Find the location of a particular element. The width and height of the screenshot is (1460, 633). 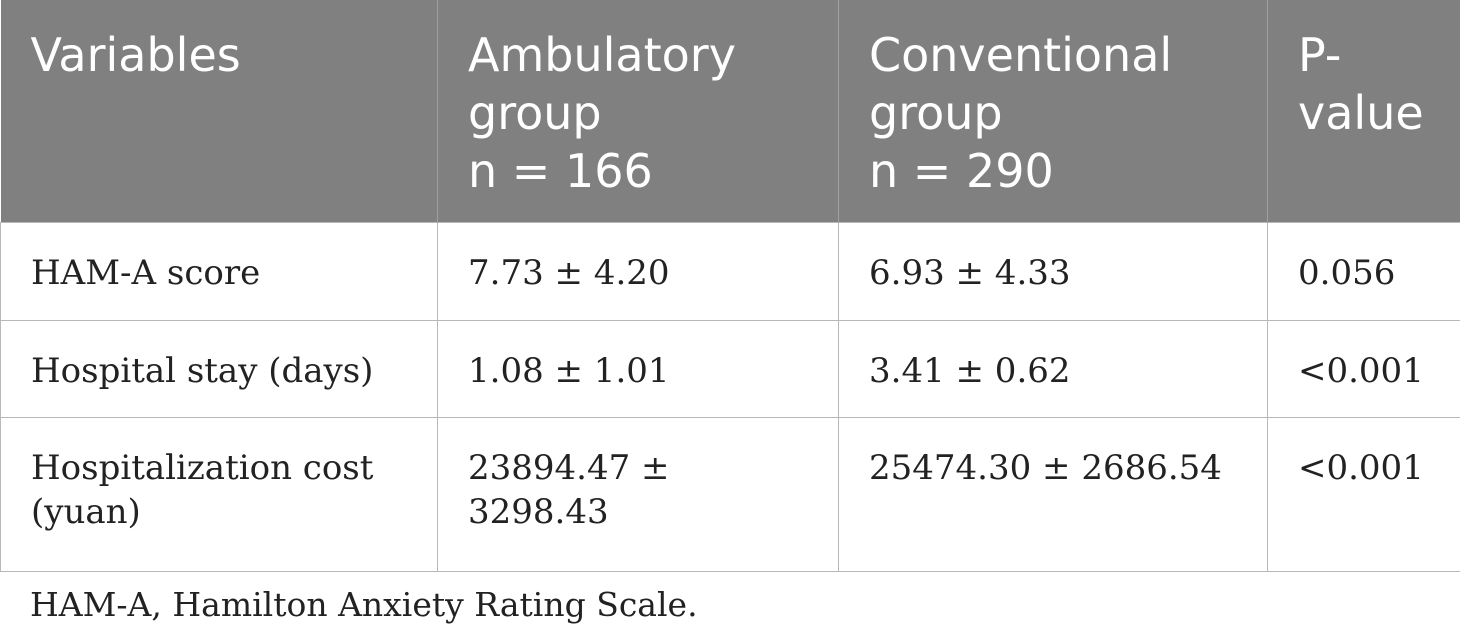

cell-variable-text: HAM-A score is located at coordinates (146, 273).